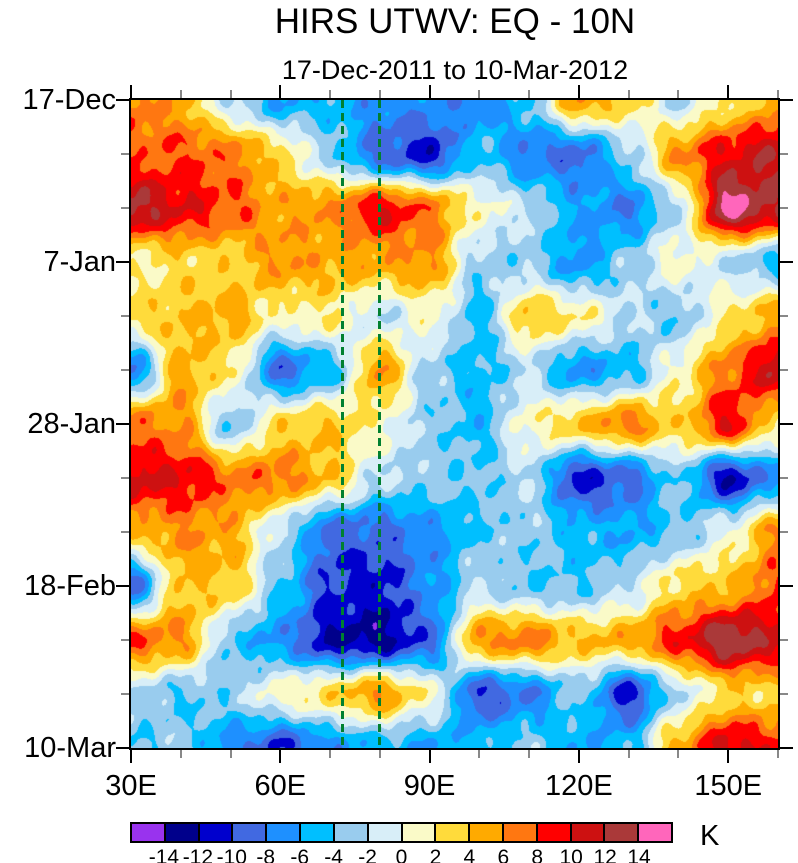 The height and width of the screenshot is (863, 798). What do you see at coordinates (79, 262) in the screenshot?
I see `y-axis-label: 7-Jan` at bounding box center [79, 262].